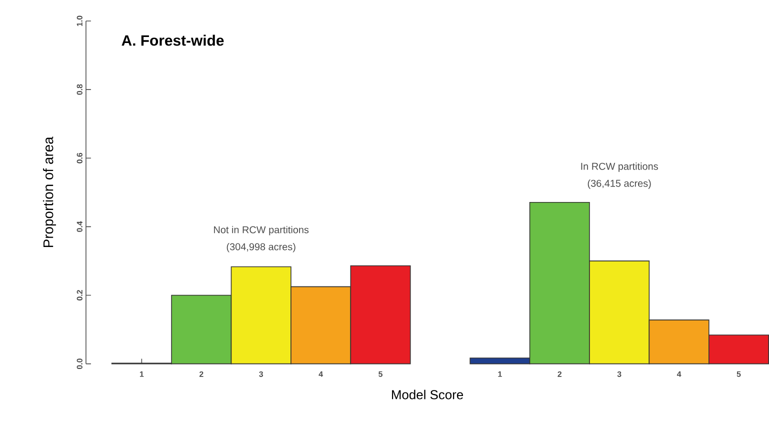 This screenshot has height=434, width=769. What do you see at coordinates (619, 184) in the screenshot?
I see `annotation: (36,415 acres)` at bounding box center [619, 184].